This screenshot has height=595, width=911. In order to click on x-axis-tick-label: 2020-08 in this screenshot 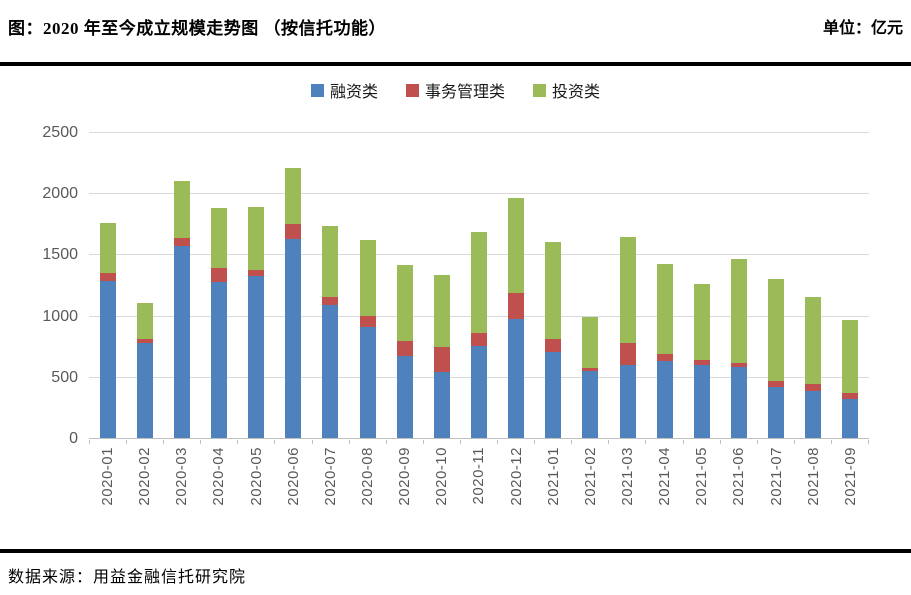, I will do `click(368, 476)`.